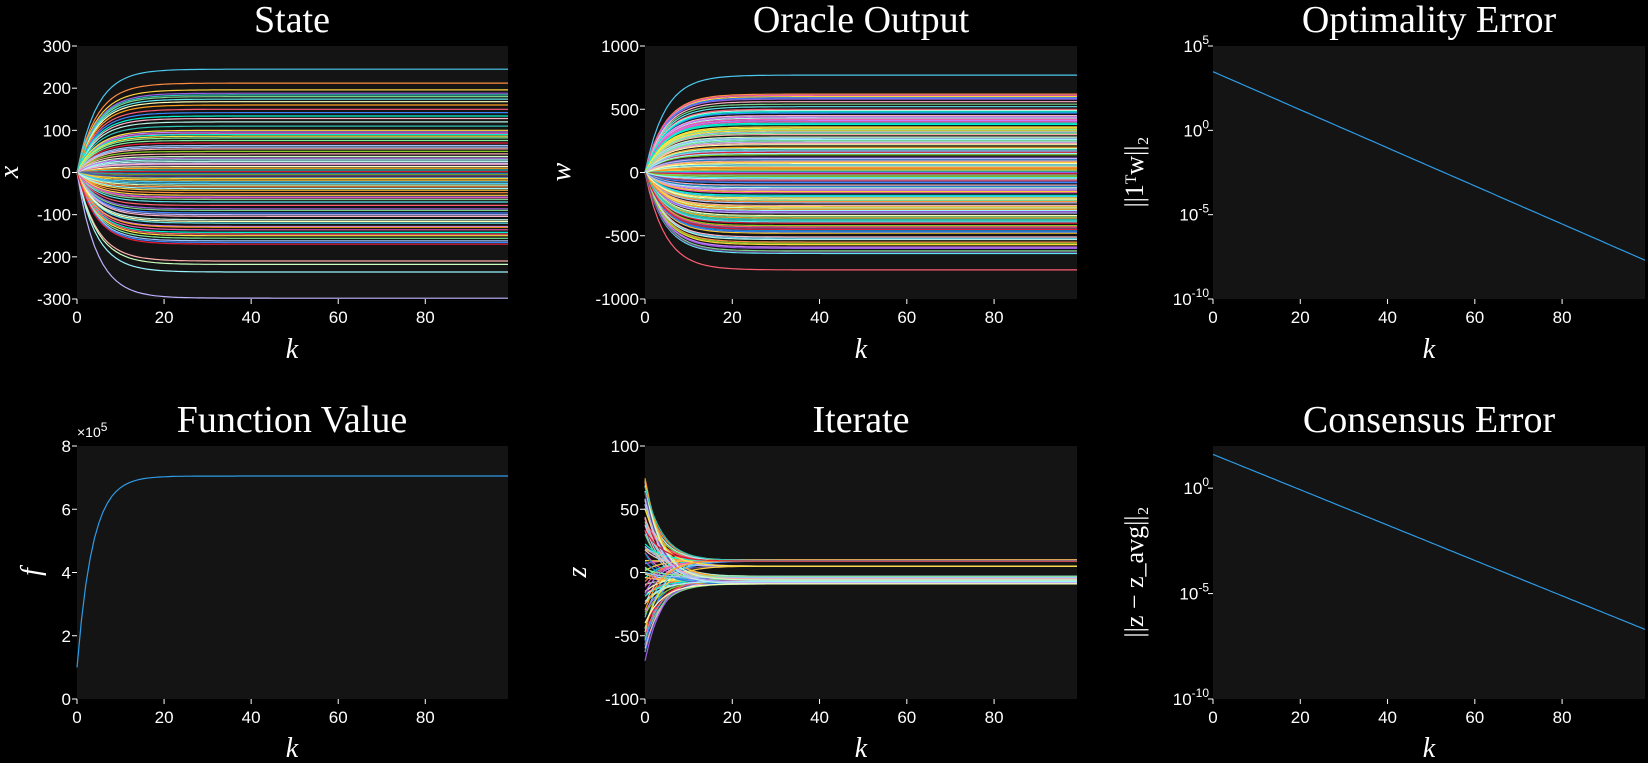  Describe the element at coordinates (577, 572) in the screenshot. I see `y-axis-label: z` at that location.